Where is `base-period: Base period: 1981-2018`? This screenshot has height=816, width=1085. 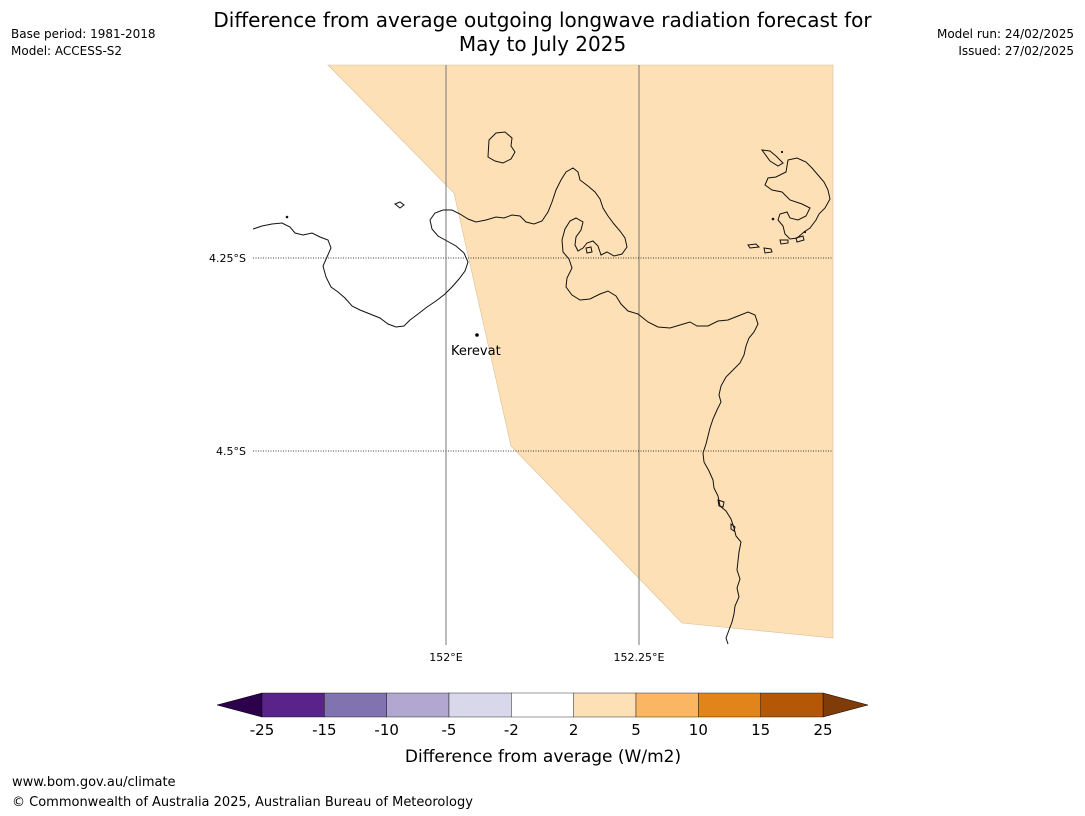 base-period: Base period: 1981-2018 is located at coordinates (83, 34).